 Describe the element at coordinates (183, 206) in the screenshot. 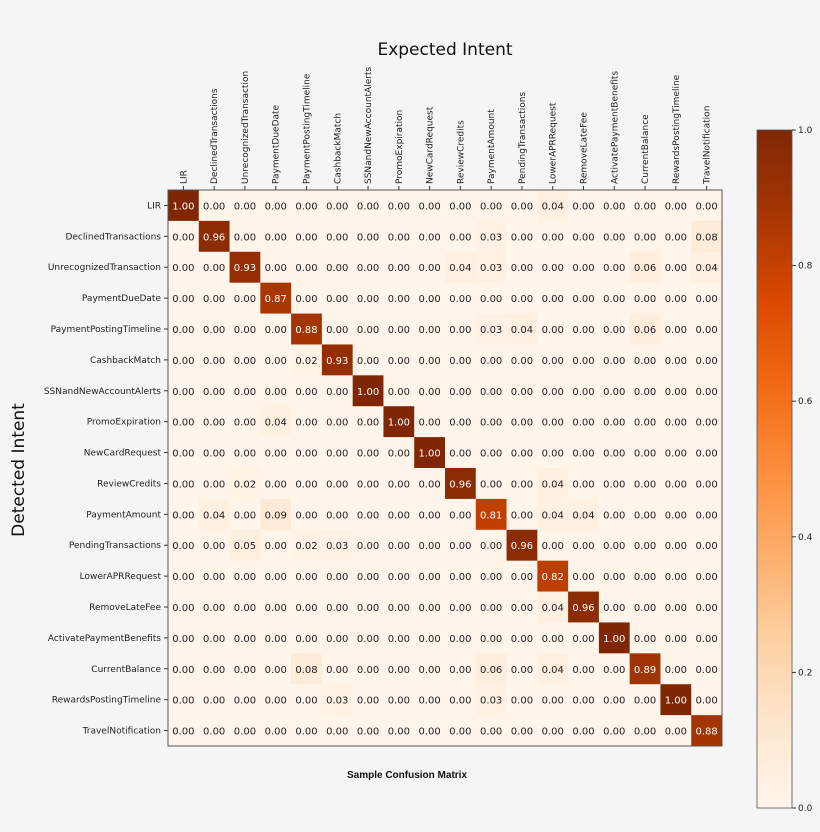

I see `cell-value-label: 1.00` at that location.